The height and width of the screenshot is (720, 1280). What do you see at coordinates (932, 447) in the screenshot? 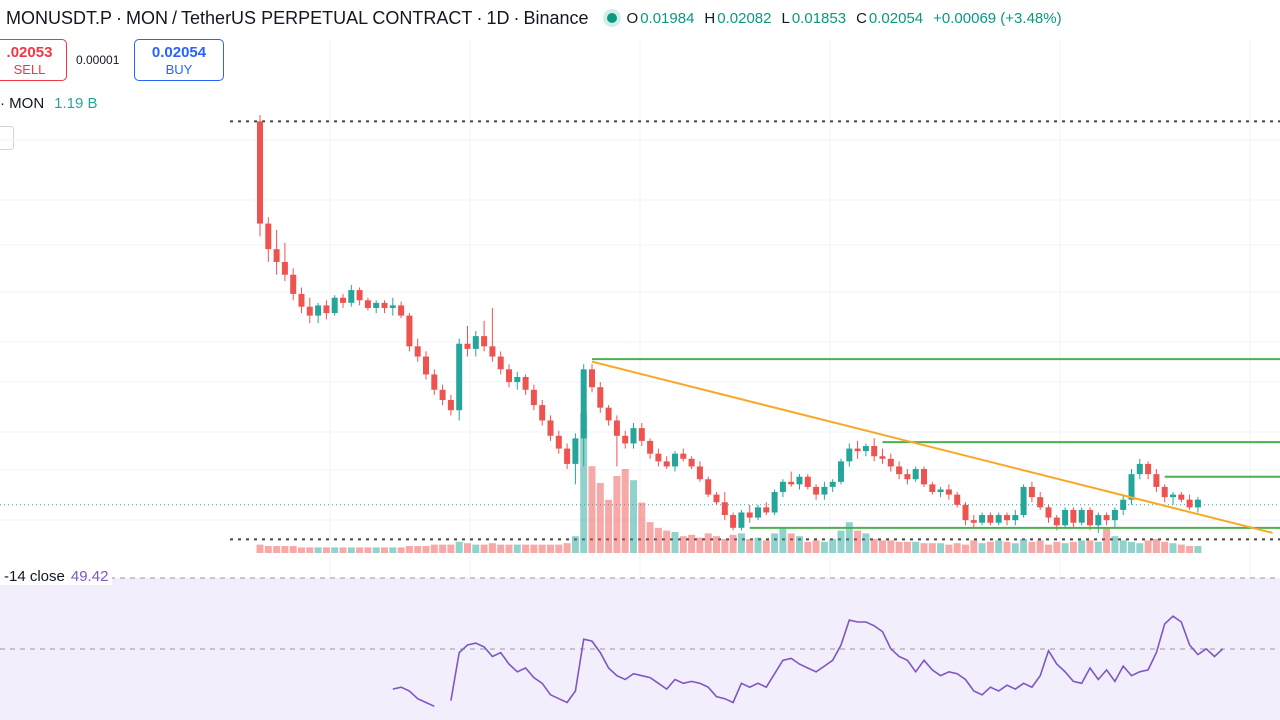
I see `descending-trendline` at bounding box center [932, 447].